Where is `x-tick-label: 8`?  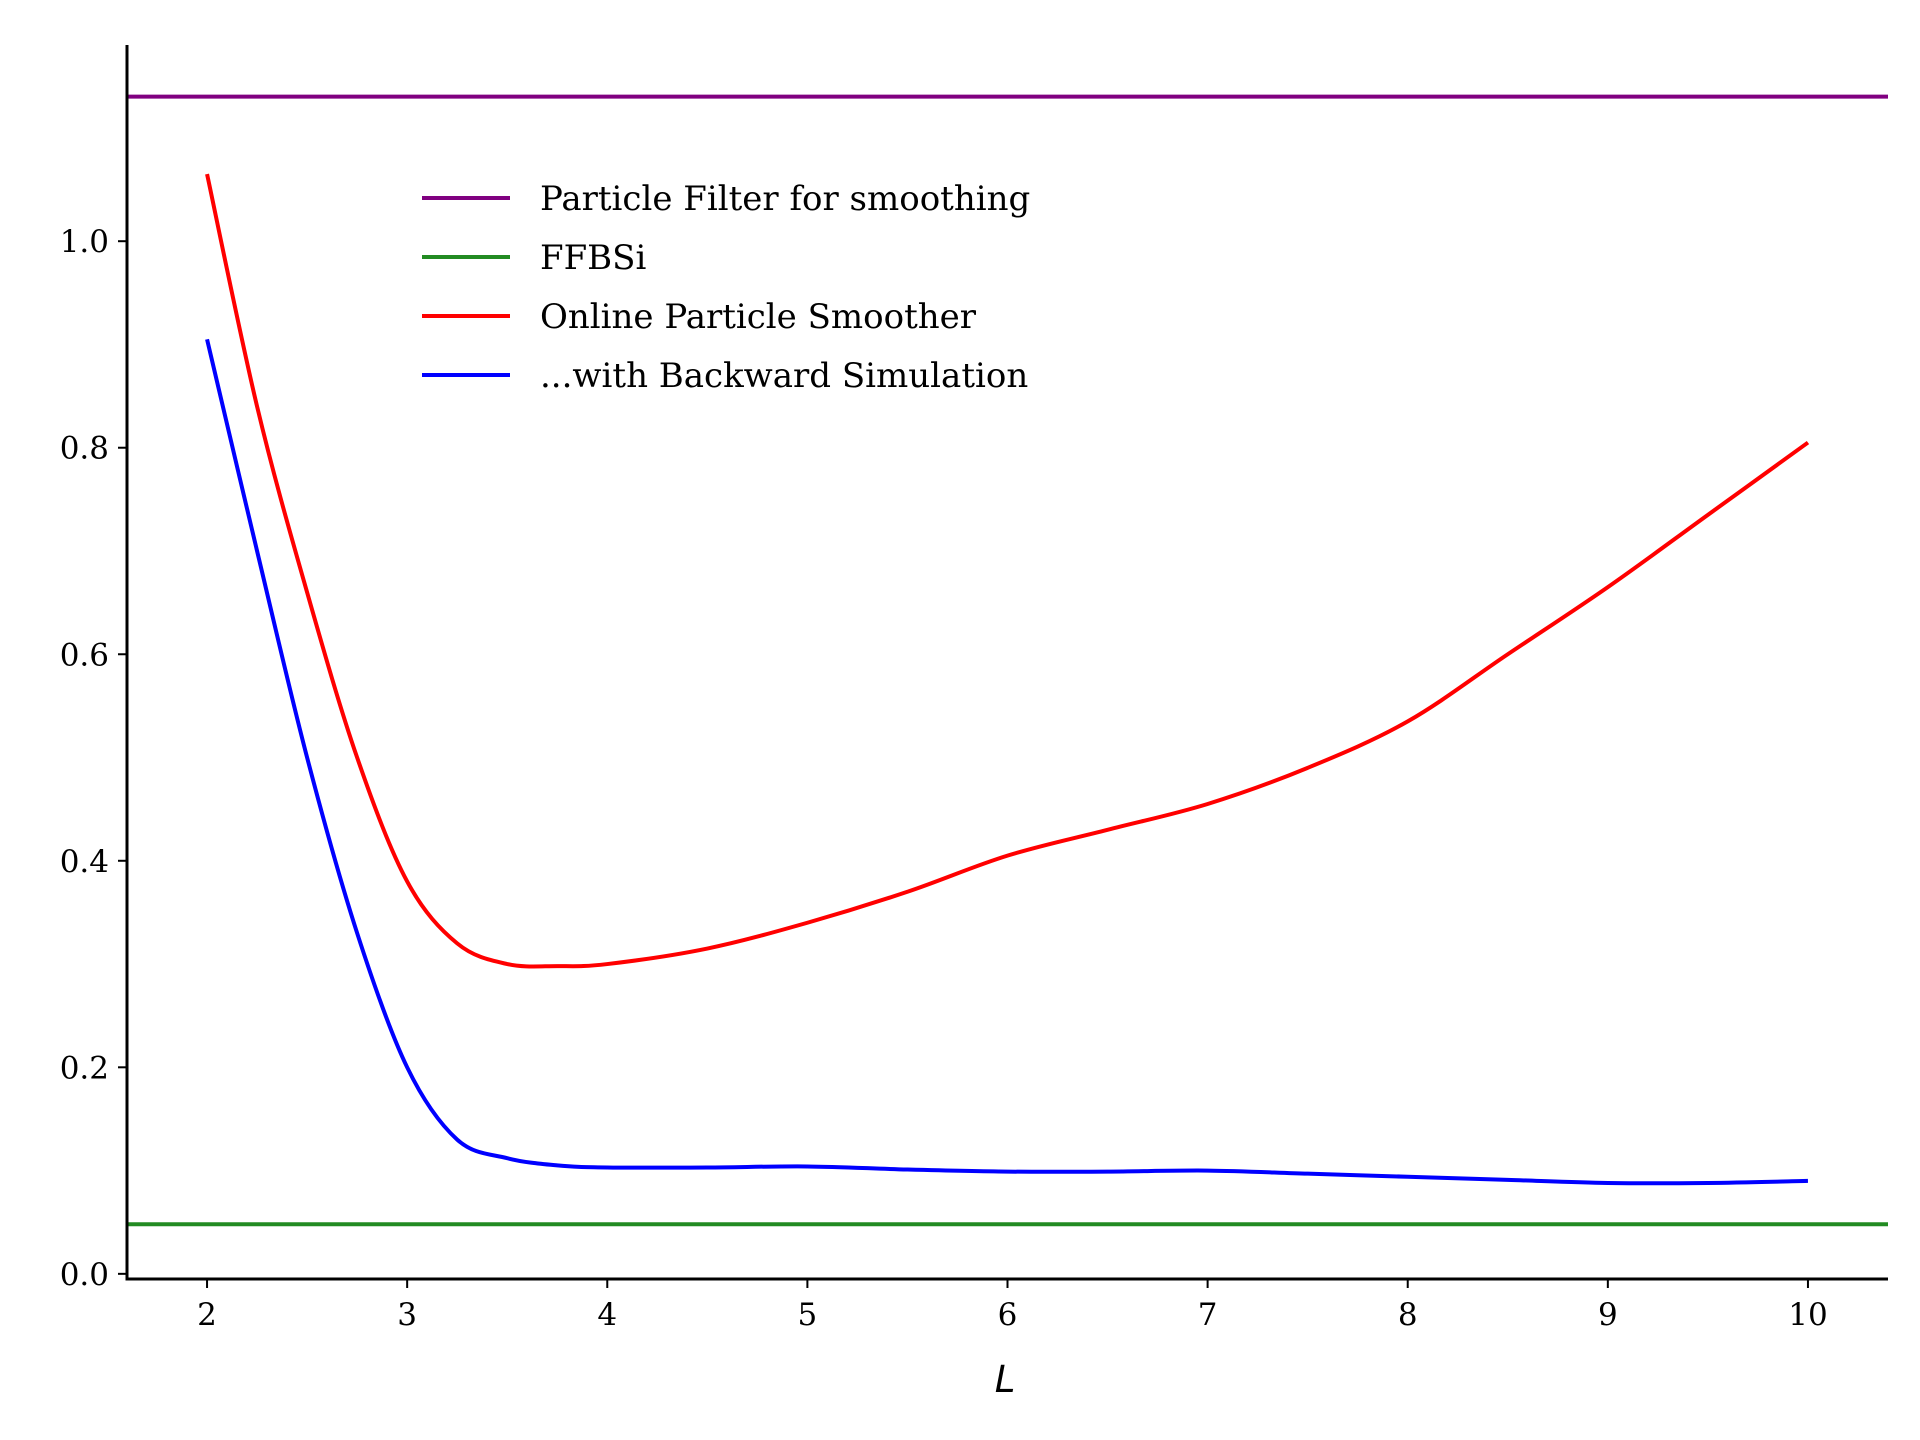
x-tick-label: 8 is located at coordinates (1408, 1315).